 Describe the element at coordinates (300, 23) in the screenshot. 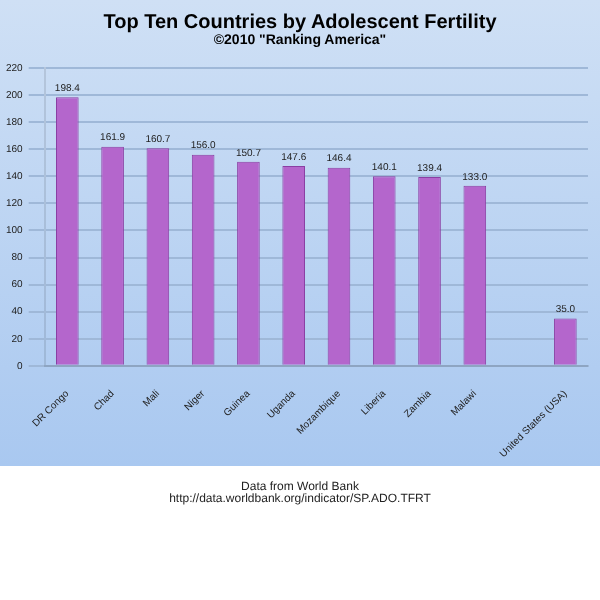

I see `chart-title: Top Ten Countries by Adolescent Fertility` at that location.